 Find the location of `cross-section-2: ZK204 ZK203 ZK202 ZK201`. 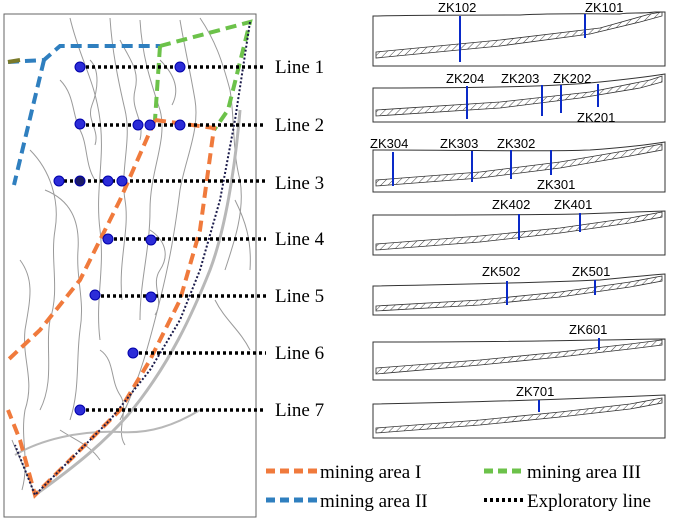

cross-section-2: ZK204 ZK203 ZK202 ZK201 is located at coordinates (519, 98).